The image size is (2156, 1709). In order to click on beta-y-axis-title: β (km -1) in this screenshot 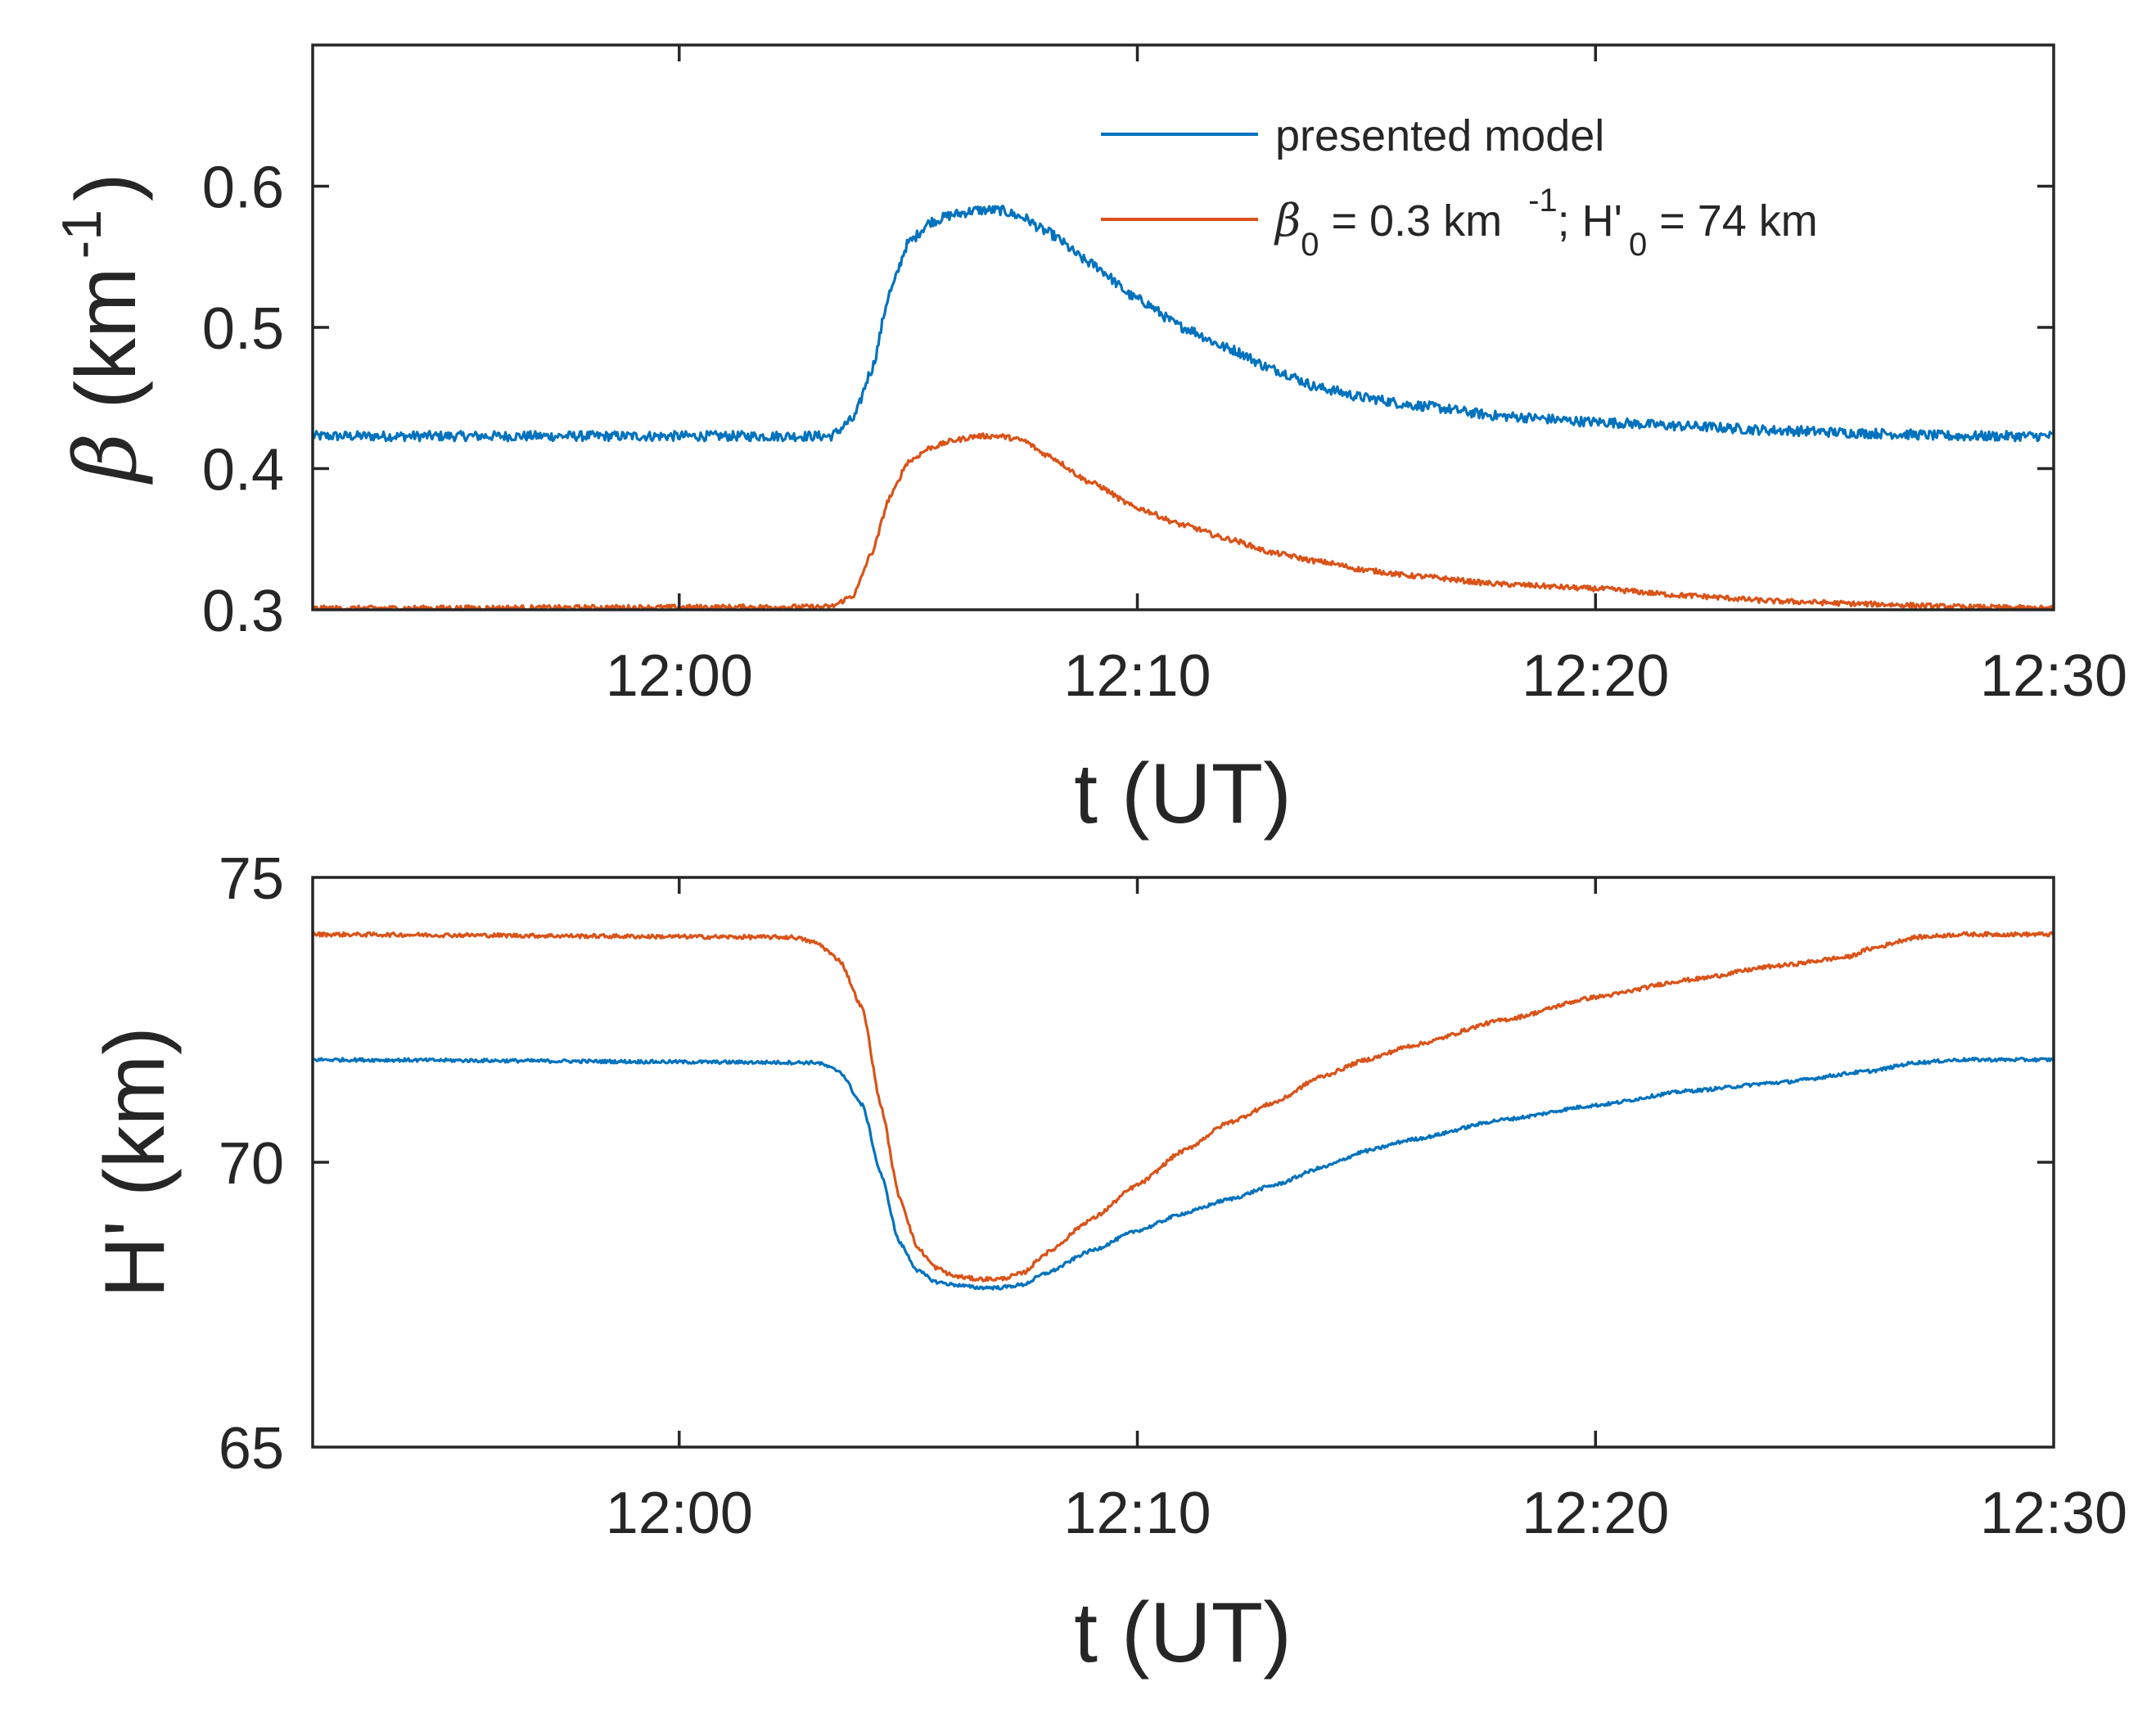, I will do `click(103, 329)`.